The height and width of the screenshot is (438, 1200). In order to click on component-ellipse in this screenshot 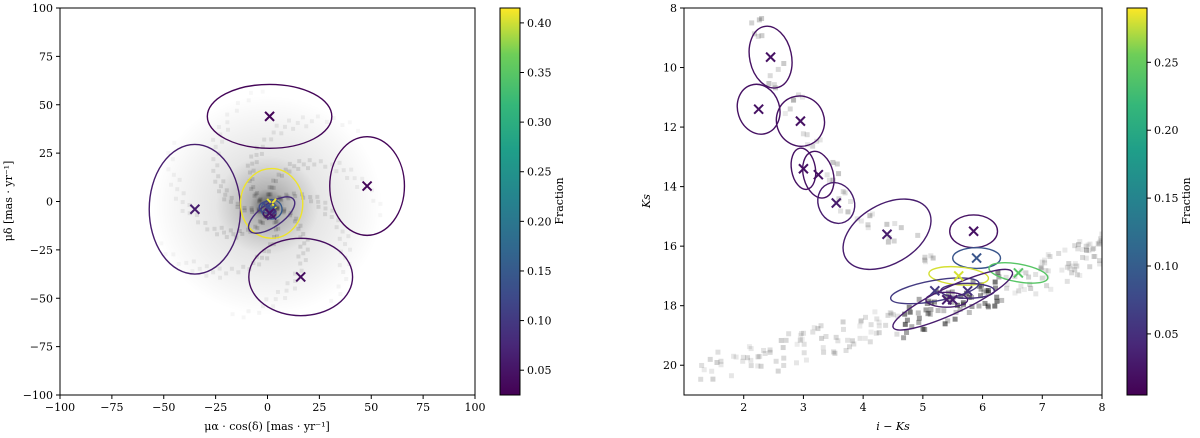, I will do `click(934, 291)`.